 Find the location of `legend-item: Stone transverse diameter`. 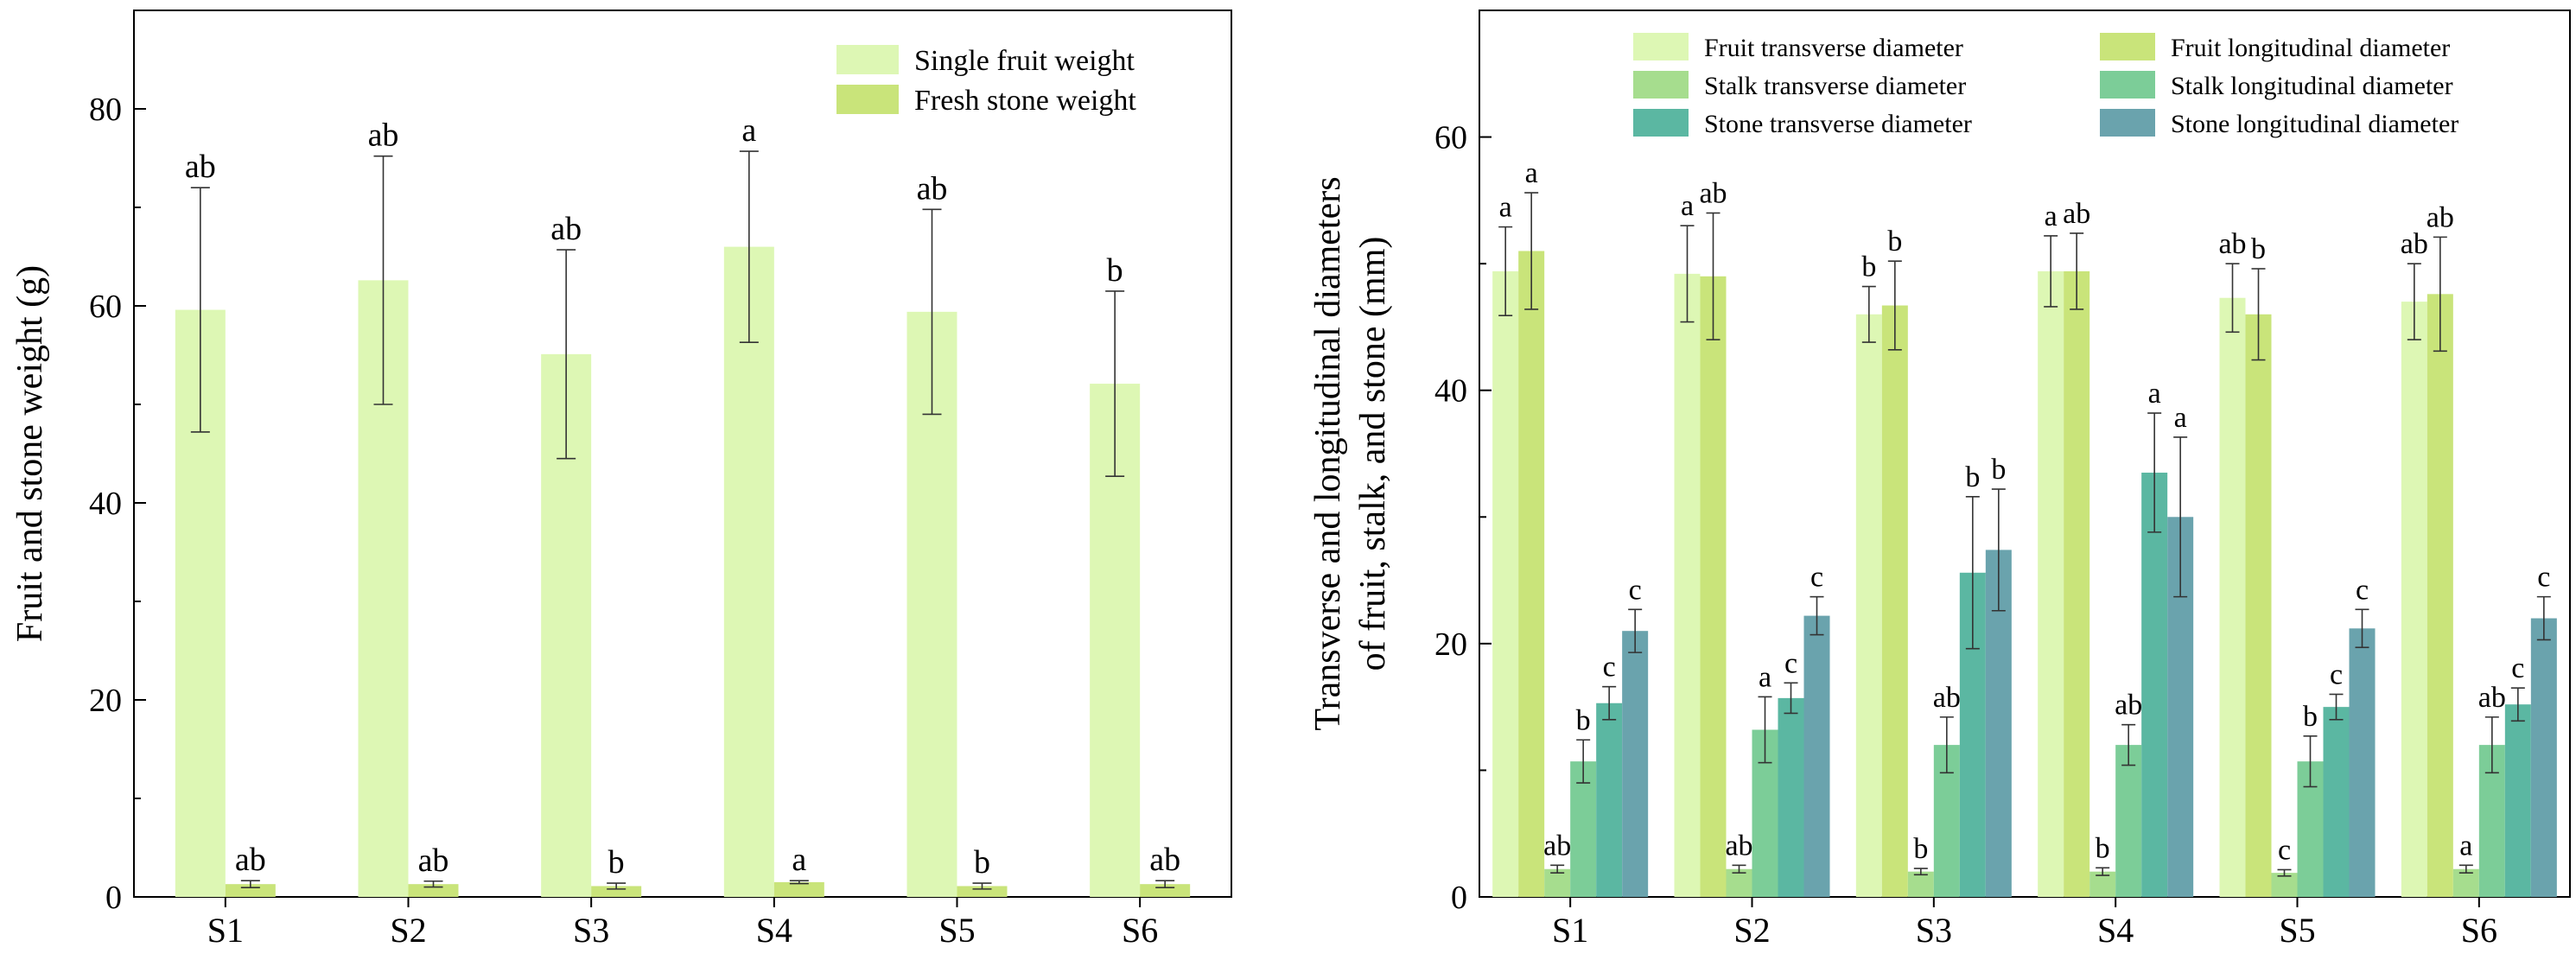

legend-item: Stone transverse diameter is located at coordinates (1803, 123).